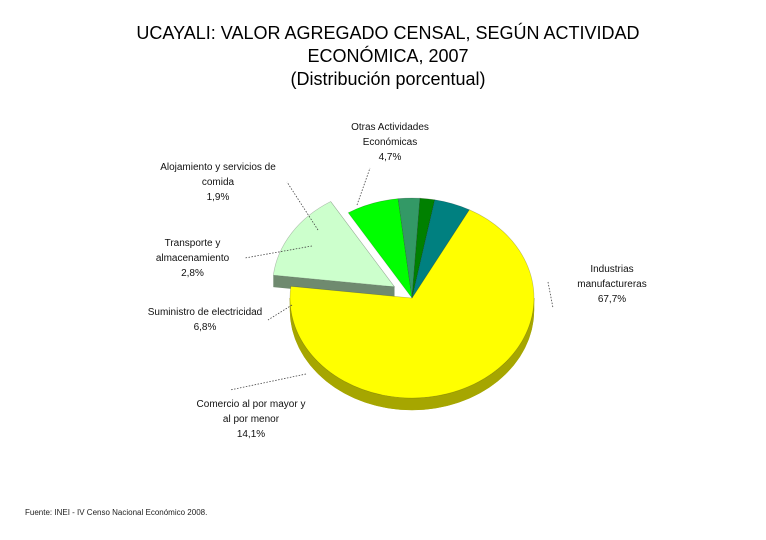  What do you see at coordinates (334, 287) in the screenshot?
I see `pie-slice-wall-comercio` at bounding box center [334, 287].